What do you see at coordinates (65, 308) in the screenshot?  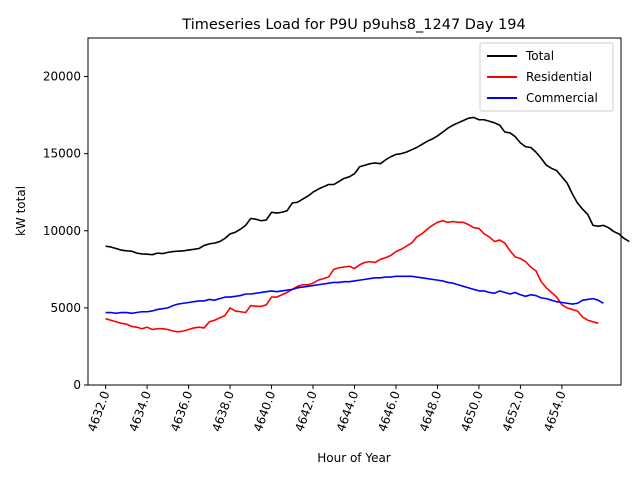 I see `y-tick-label: 5000` at bounding box center [65, 308].